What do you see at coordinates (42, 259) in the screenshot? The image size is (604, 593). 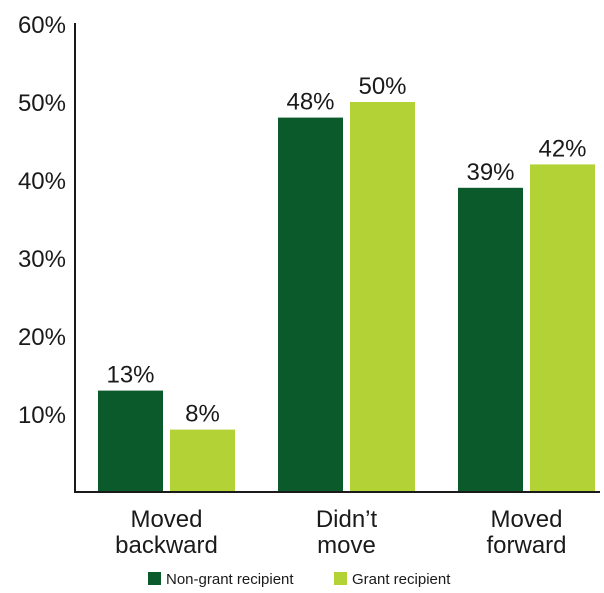 I see `y-tick-label: 30%` at bounding box center [42, 259].